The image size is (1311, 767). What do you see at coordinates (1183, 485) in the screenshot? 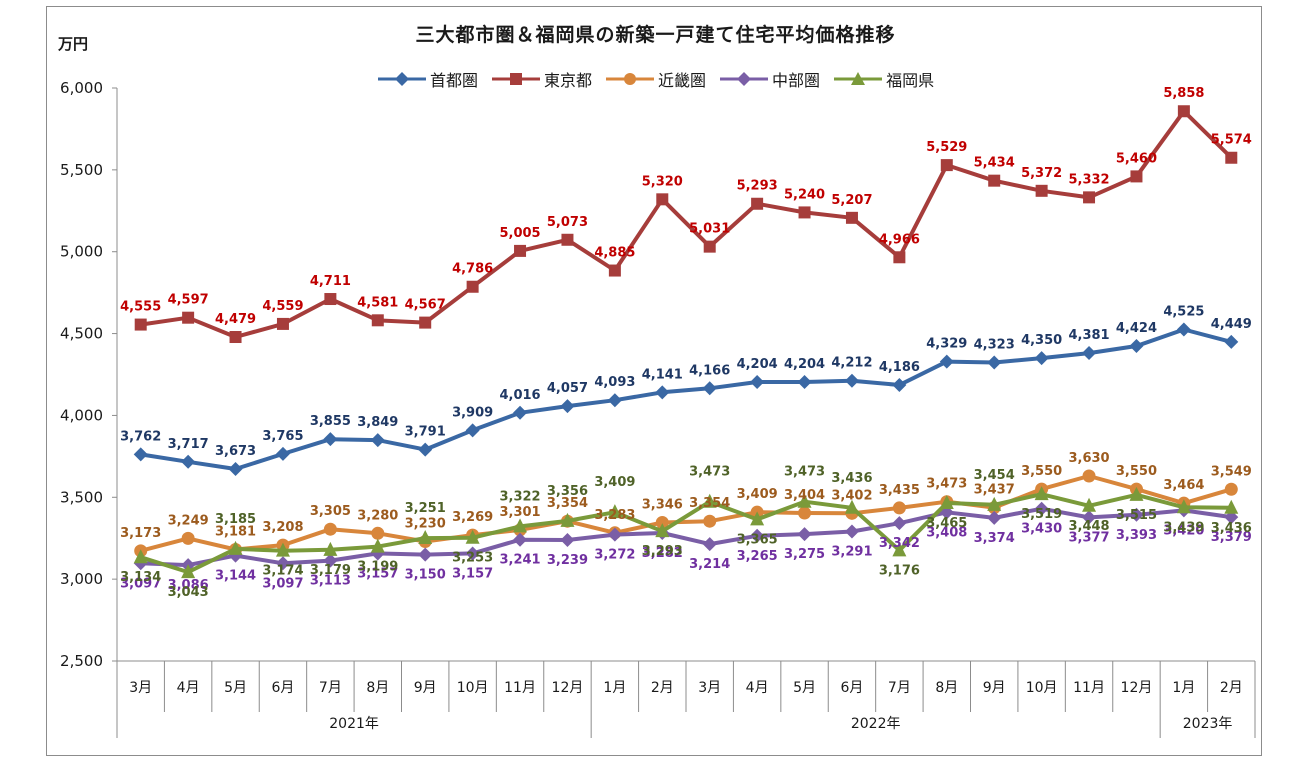
I see `data-label: 3,464` at bounding box center [1183, 485].